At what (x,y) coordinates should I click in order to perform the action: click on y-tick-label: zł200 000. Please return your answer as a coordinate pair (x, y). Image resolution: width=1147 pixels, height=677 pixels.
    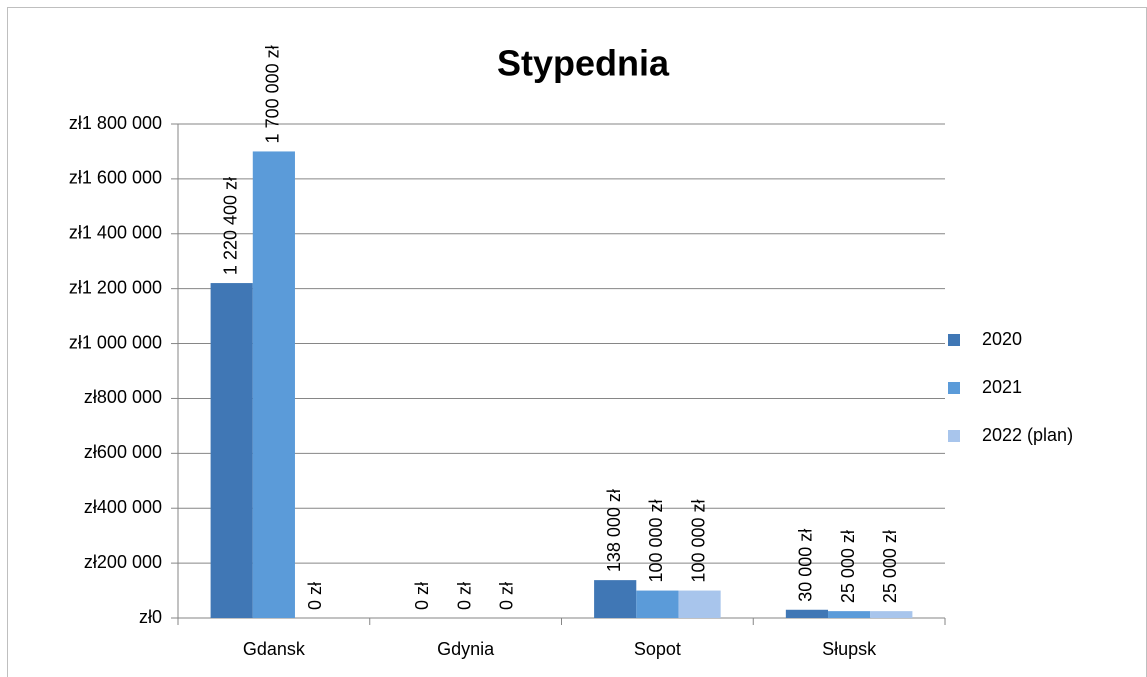
    Looking at the image, I should click on (123, 562).